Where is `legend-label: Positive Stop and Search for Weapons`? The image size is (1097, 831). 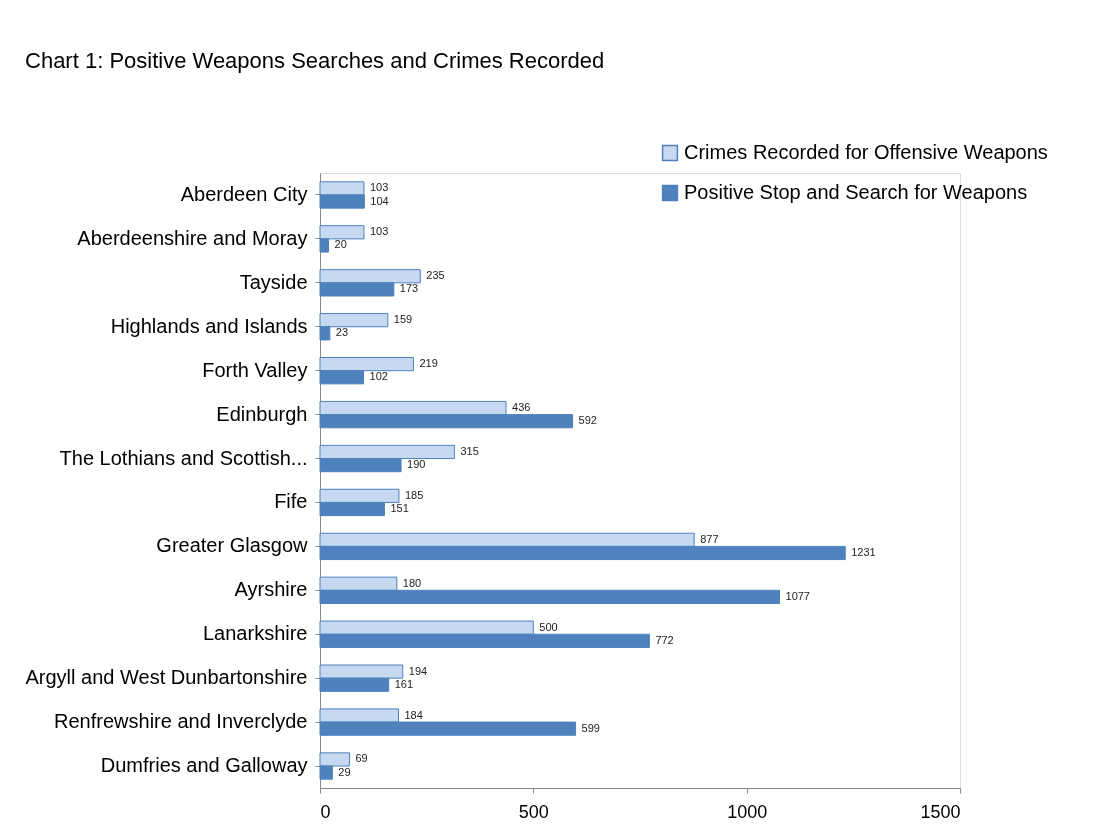
legend-label: Positive Stop and Search for Weapons is located at coordinates (856, 192).